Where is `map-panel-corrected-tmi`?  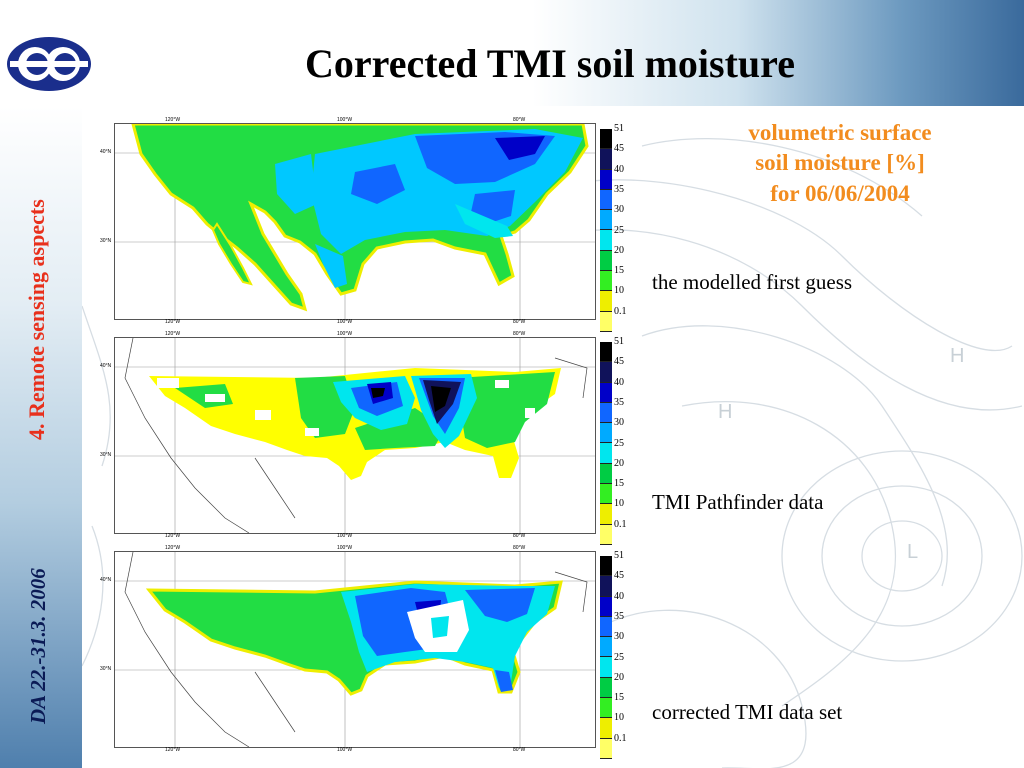 map-panel-corrected-tmi is located at coordinates (355, 649).